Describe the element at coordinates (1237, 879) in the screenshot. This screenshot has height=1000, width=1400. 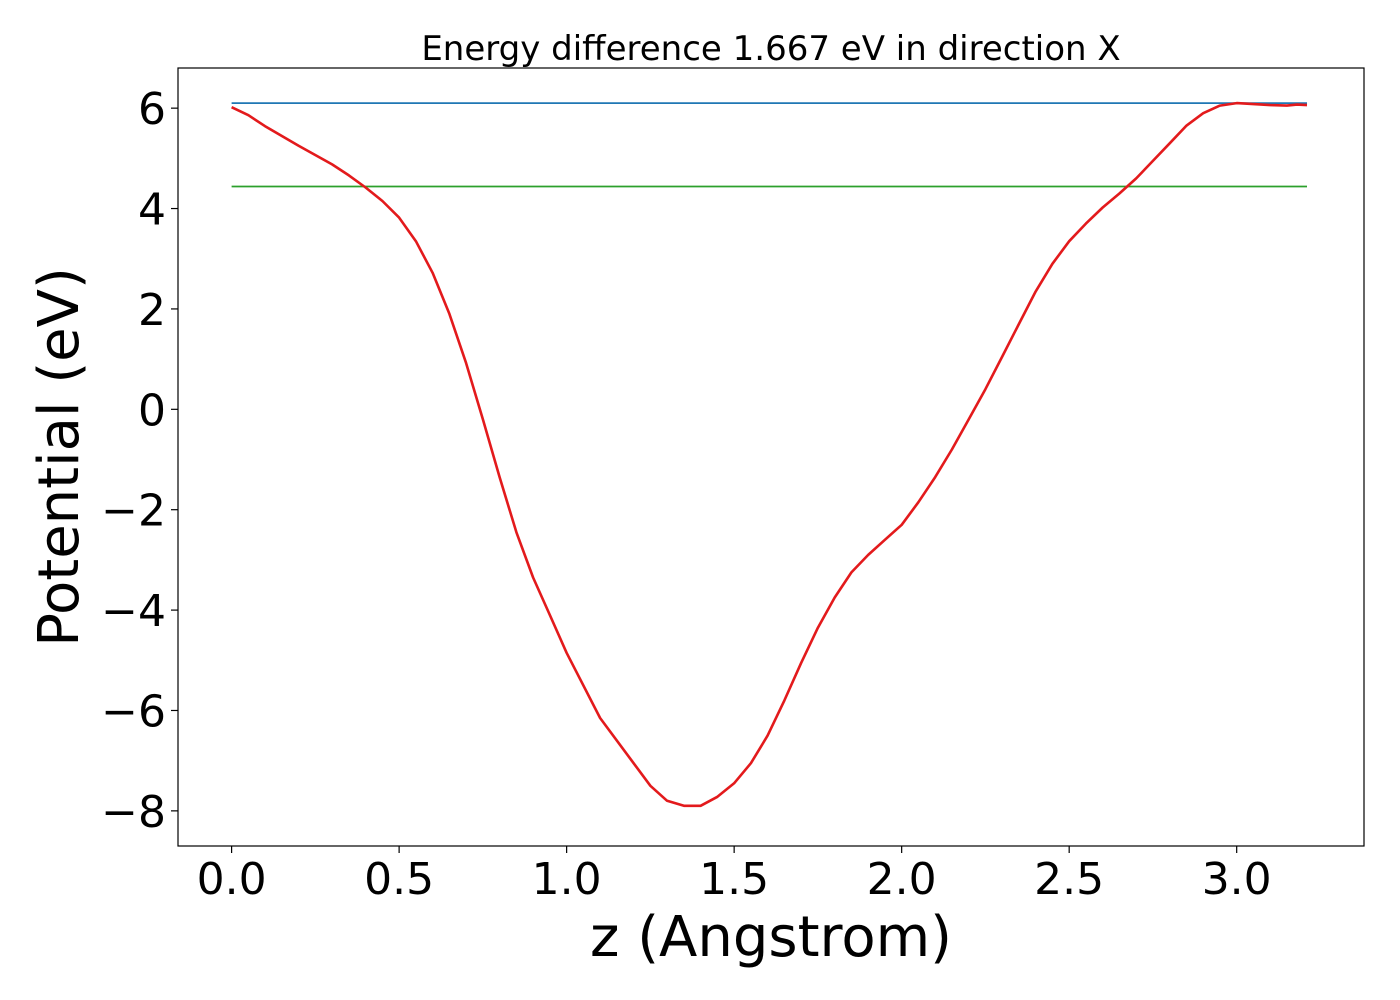
I see `x-tick-label: 3.0` at that location.